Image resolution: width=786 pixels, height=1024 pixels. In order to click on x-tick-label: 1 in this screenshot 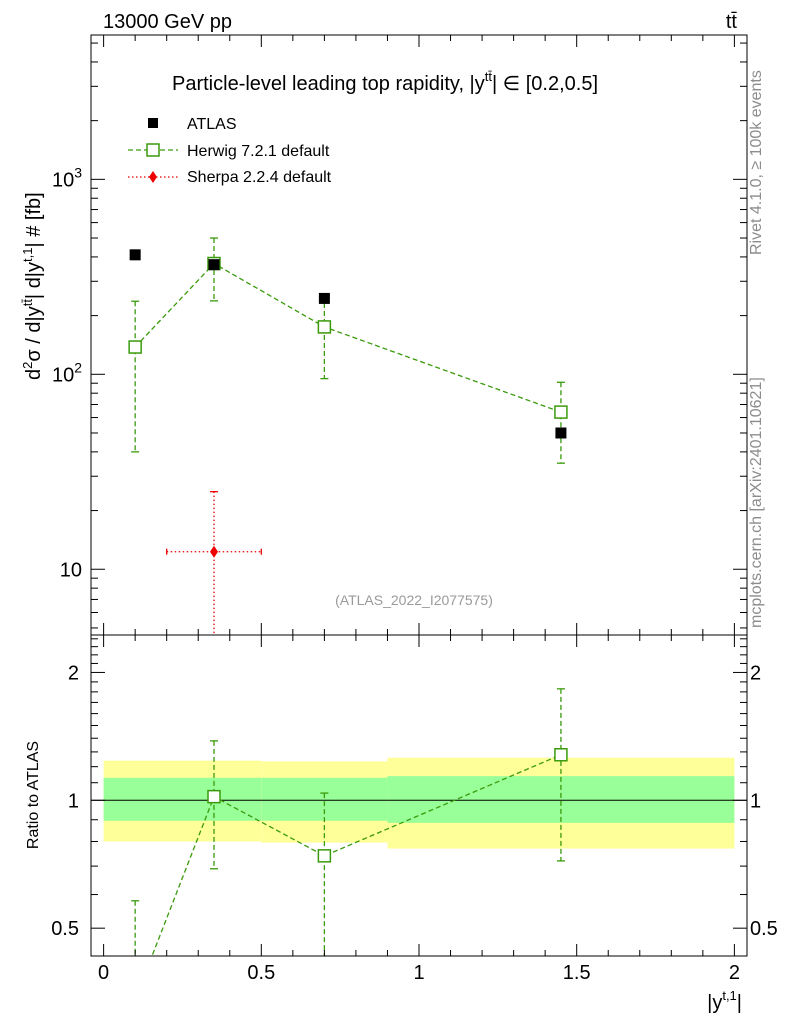, I will do `click(418, 973)`.